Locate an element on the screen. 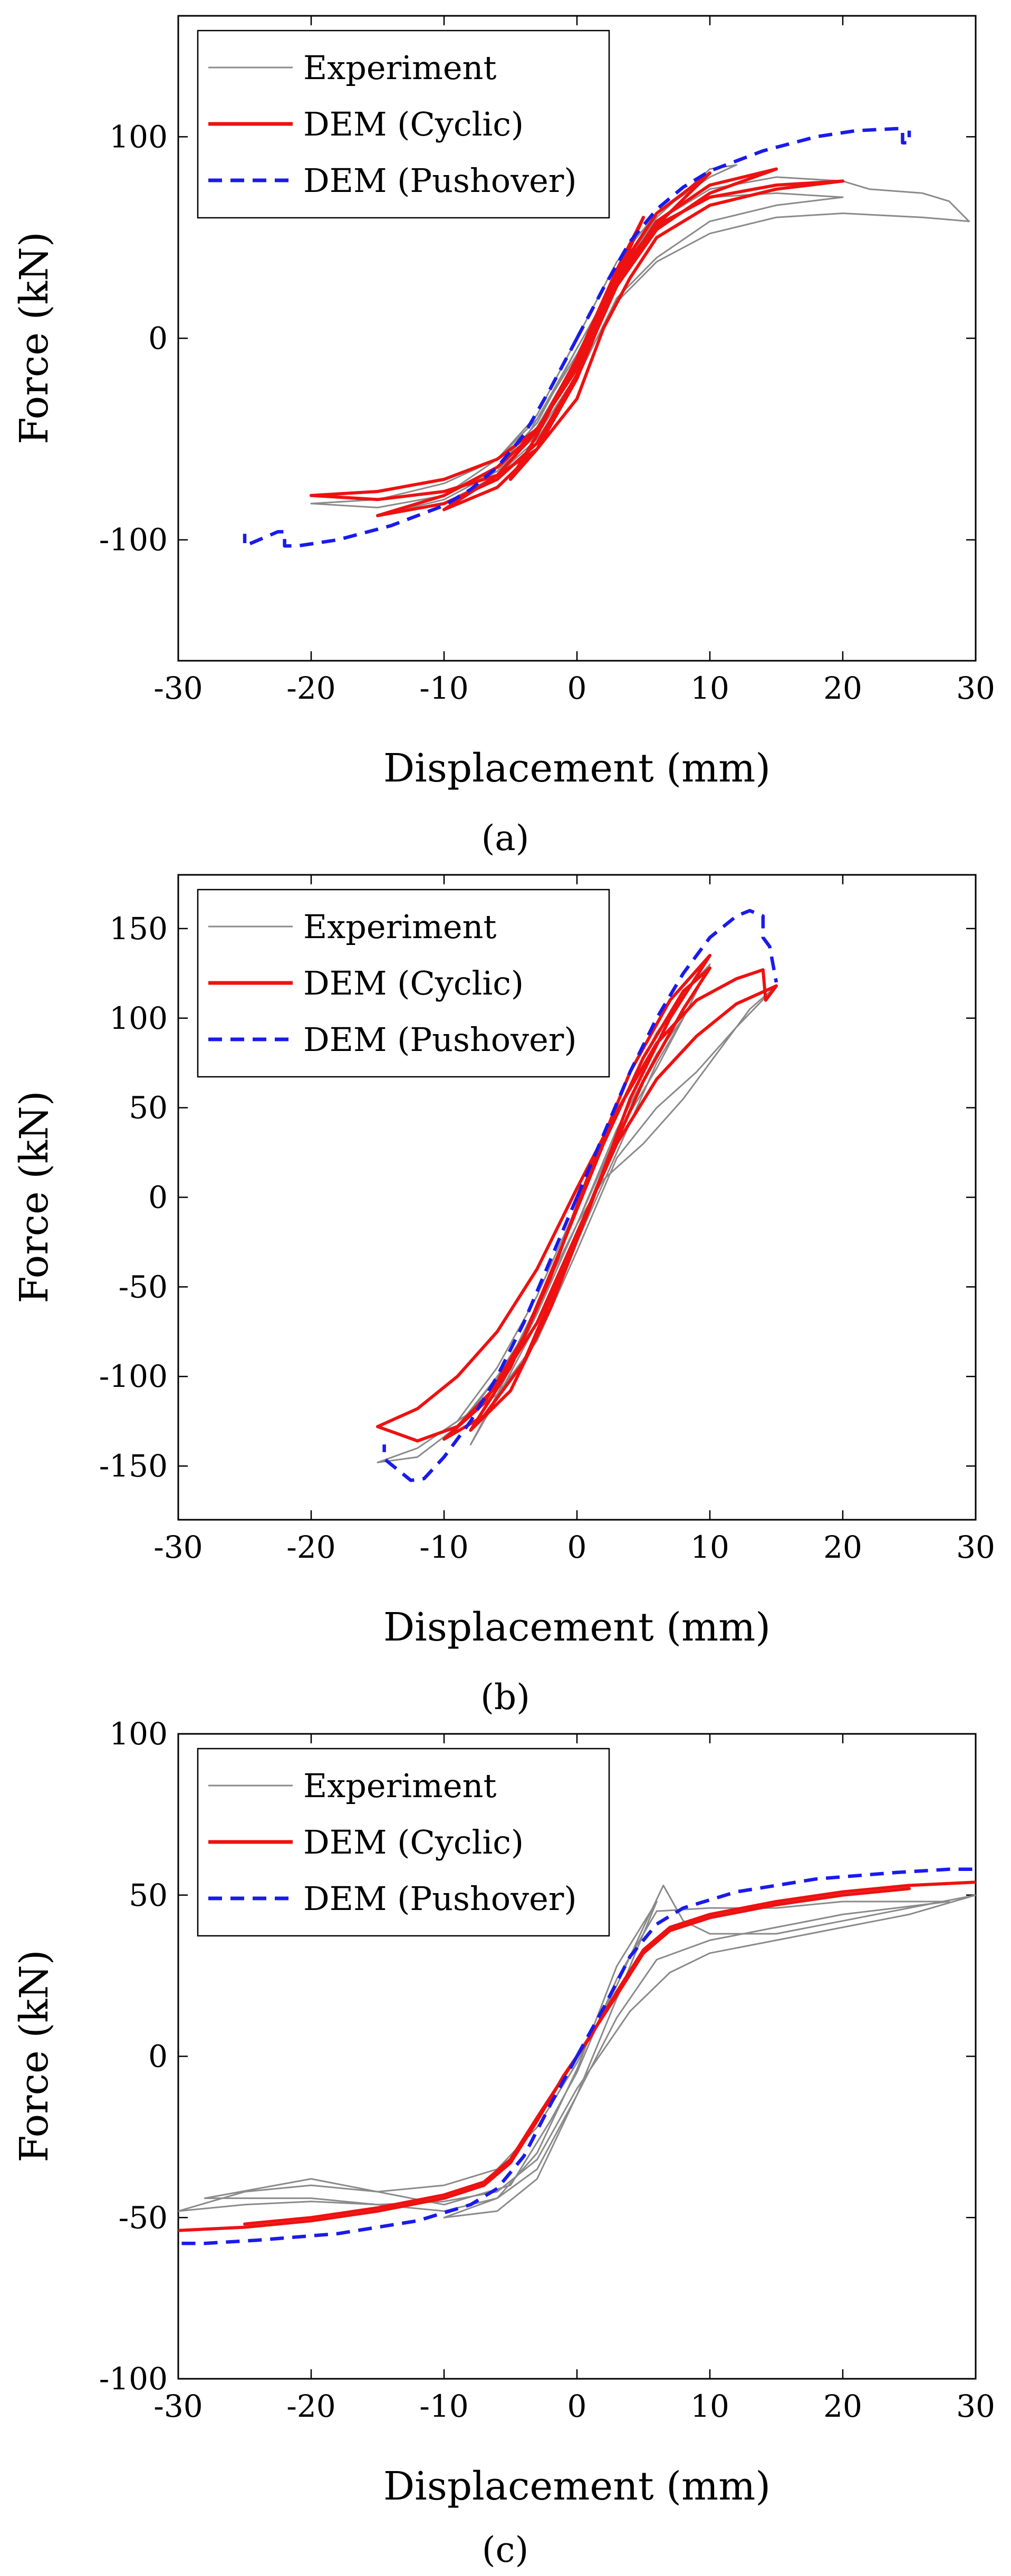  legend-label-experiment-b: Experiment is located at coordinates (399, 927).